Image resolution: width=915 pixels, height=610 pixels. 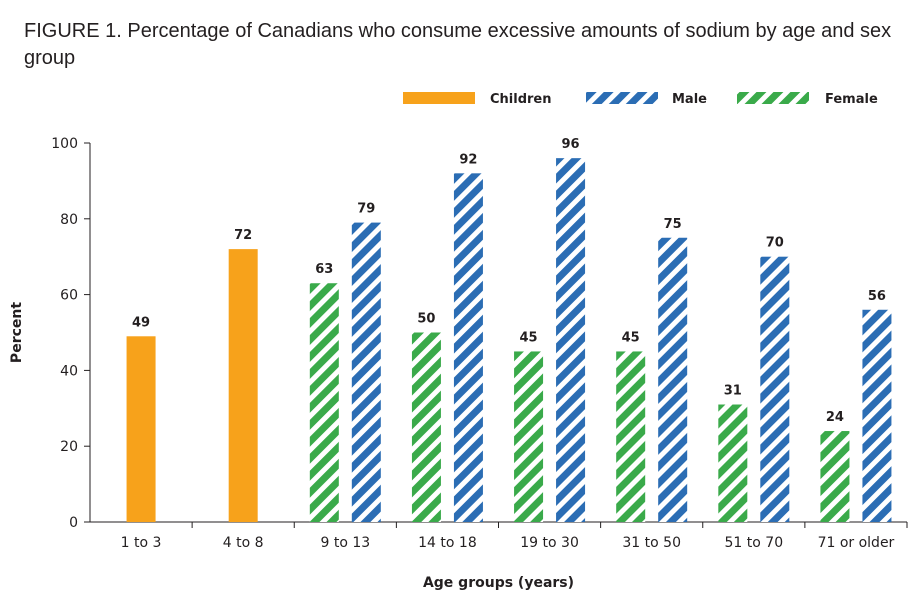 I want to click on x-tick-label: 31 to 50, so click(x=651, y=543).